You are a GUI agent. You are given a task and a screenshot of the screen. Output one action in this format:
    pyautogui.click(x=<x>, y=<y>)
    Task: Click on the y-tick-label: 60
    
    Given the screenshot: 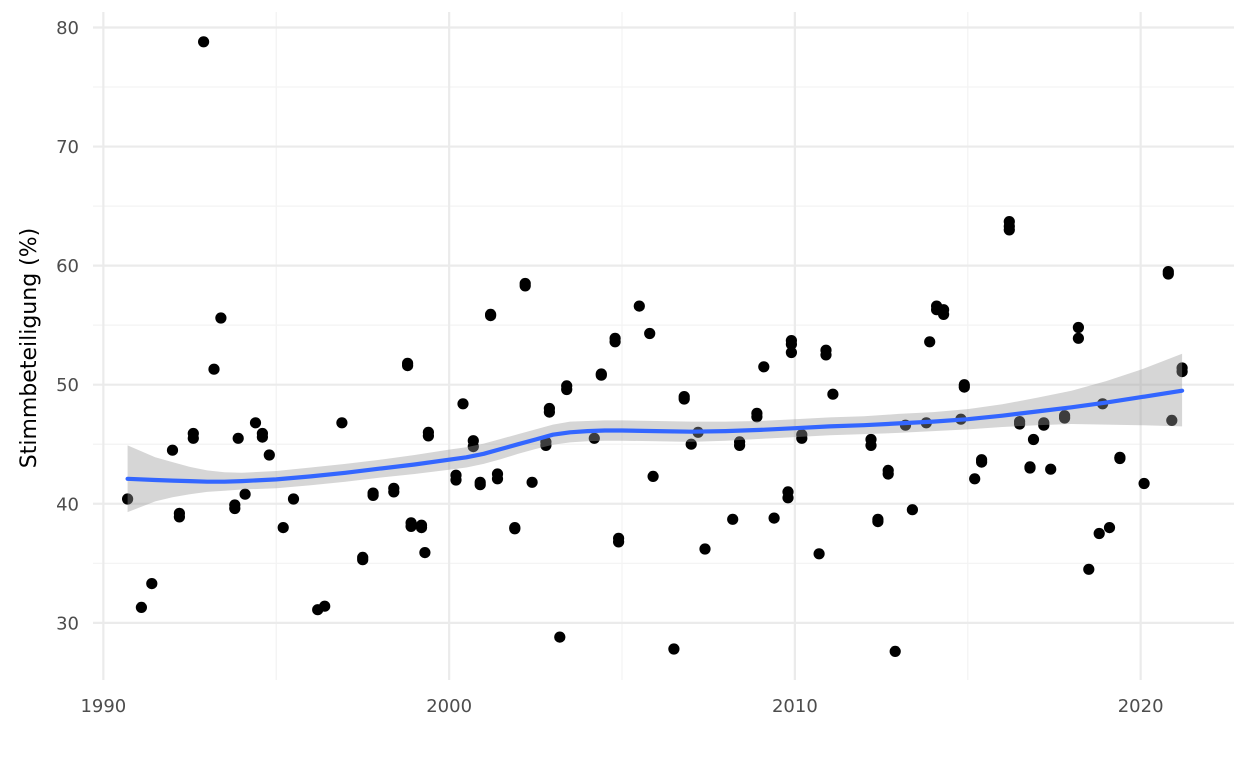 What is the action you would take?
    pyautogui.click(x=67, y=266)
    